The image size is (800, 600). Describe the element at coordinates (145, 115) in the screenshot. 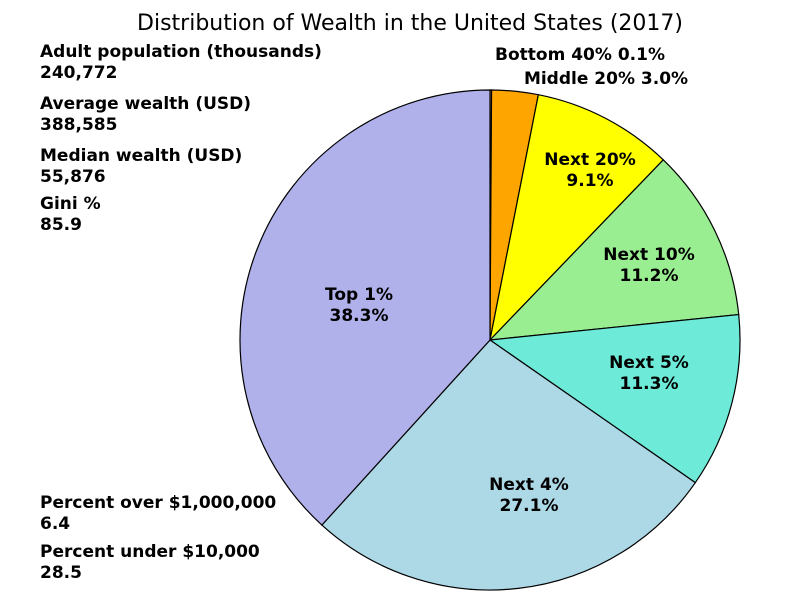

I see `stat-average-wealth: Average wealth (USD) 388,585` at that location.